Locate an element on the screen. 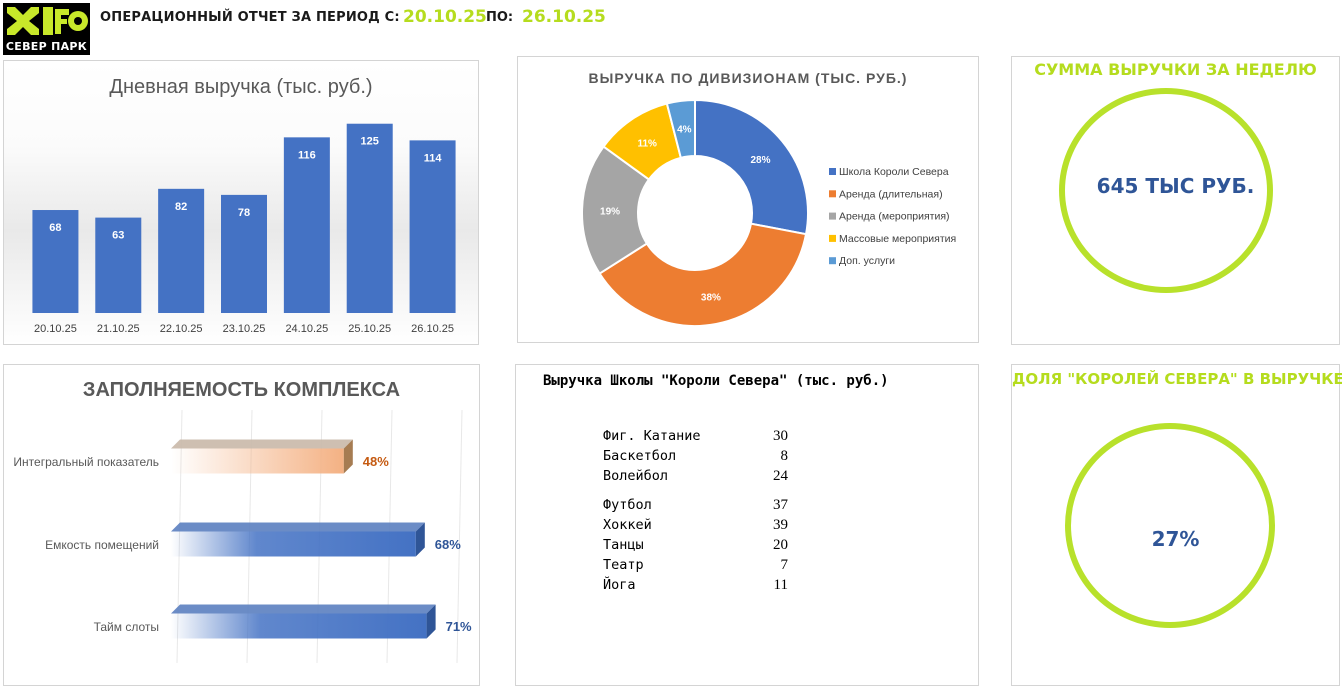 The height and width of the screenshot is (686, 1342). x-tick-label: 21.10.25 is located at coordinates (118, 329).